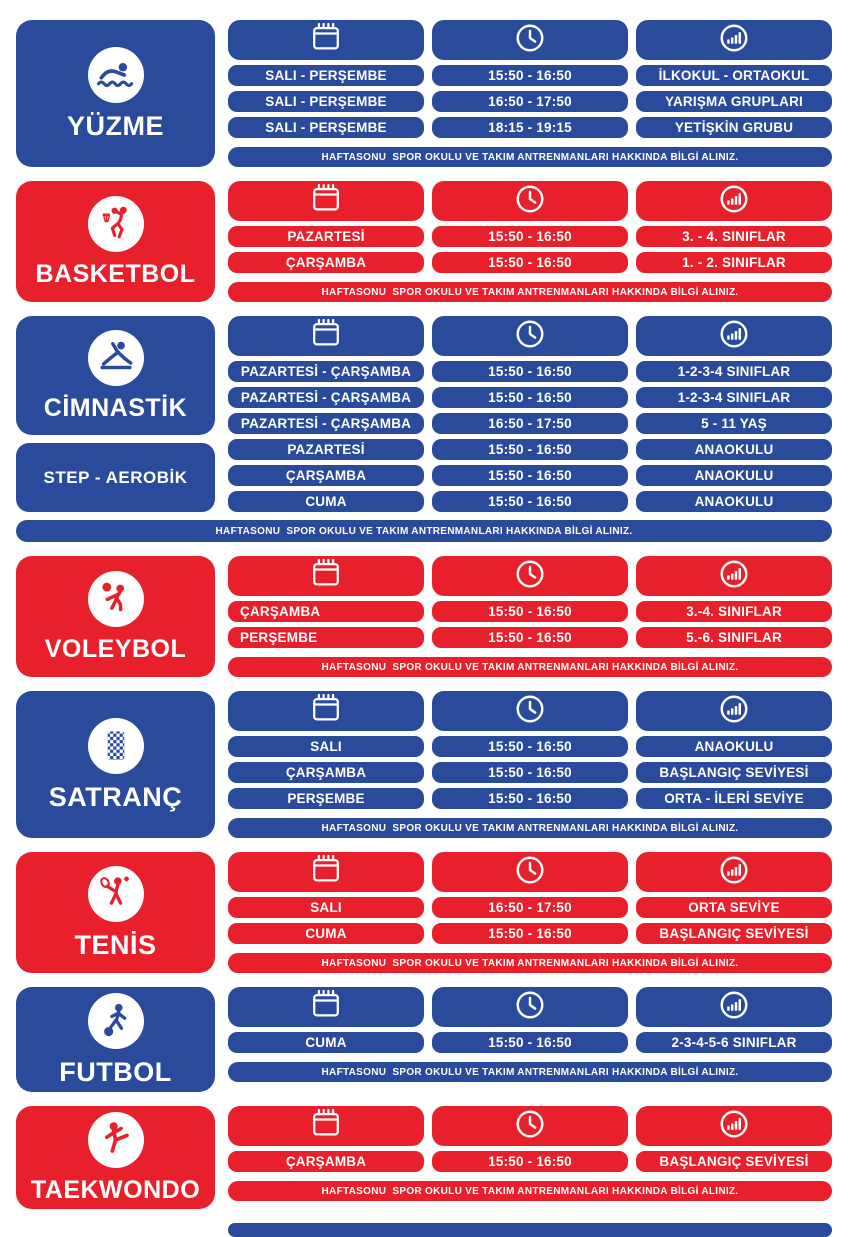  What do you see at coordinates (530, 127) in the screenshot?
I see `time-pill: 18:15 - 19:15` at bounding box center [530, 127].